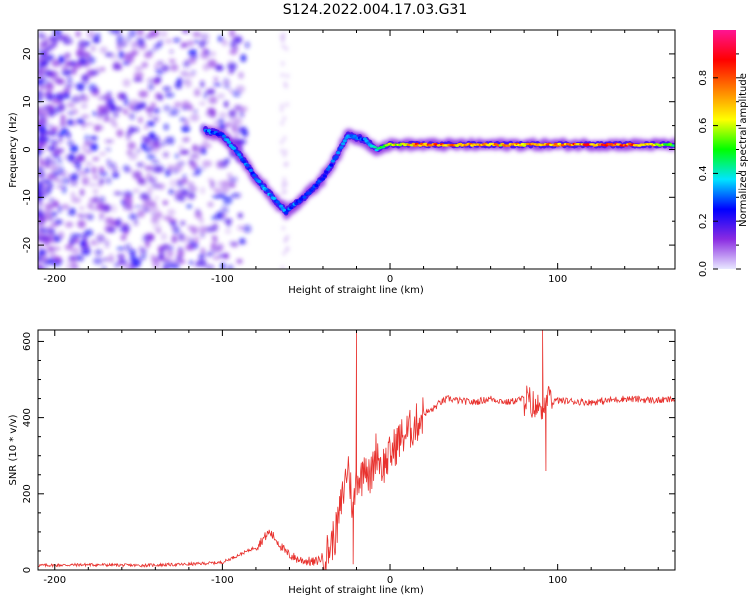 The height and width of the screenshot is (600, 750). What do you see at coordinates (27, 341) in the screenshot?
I see `tick-label: 600` at bounding box center [27, 341].